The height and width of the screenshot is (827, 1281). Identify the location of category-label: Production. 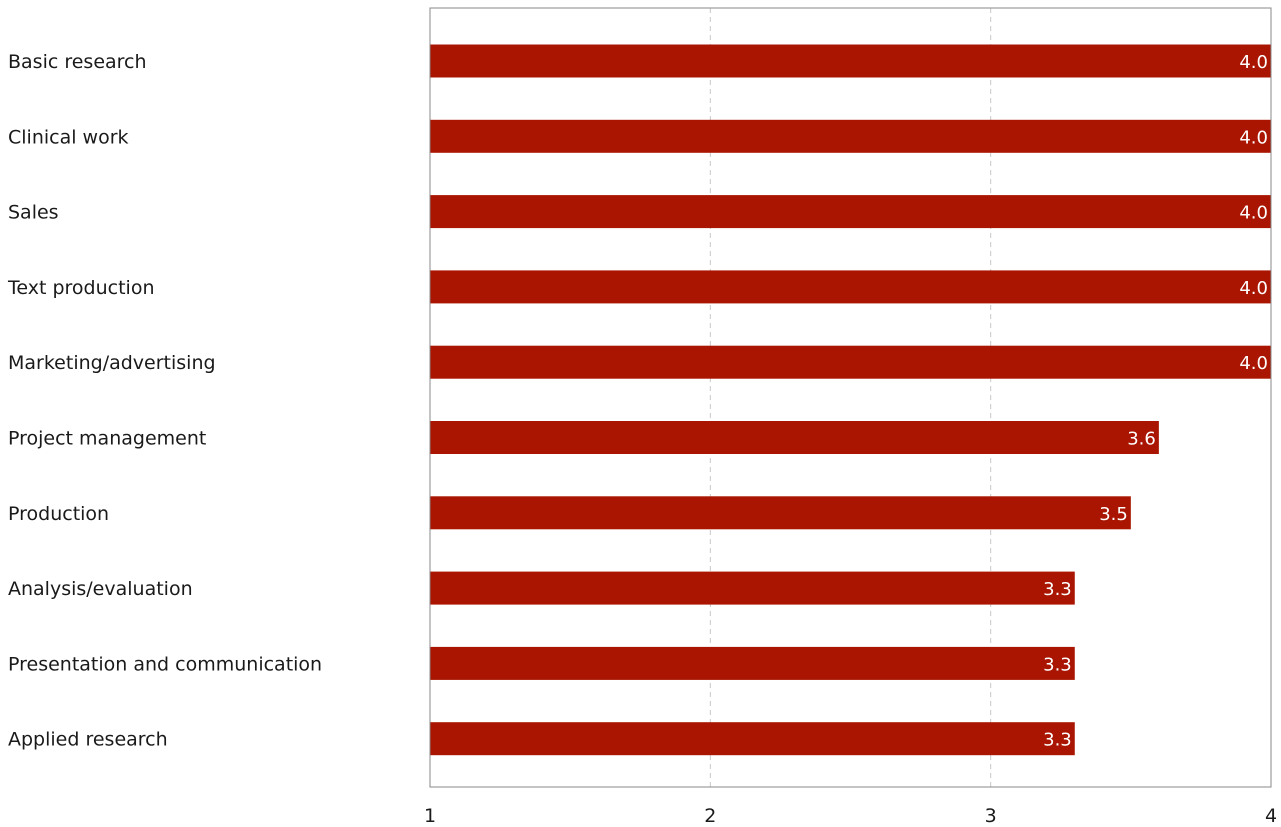
(58, 514).